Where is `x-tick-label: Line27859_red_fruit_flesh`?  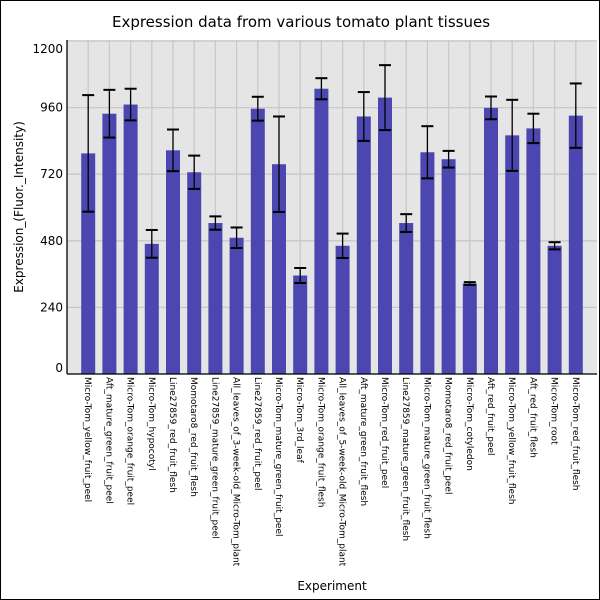
x-tick-label: Line27859_red_fruit_flesh is located at coordinates (172, 435).